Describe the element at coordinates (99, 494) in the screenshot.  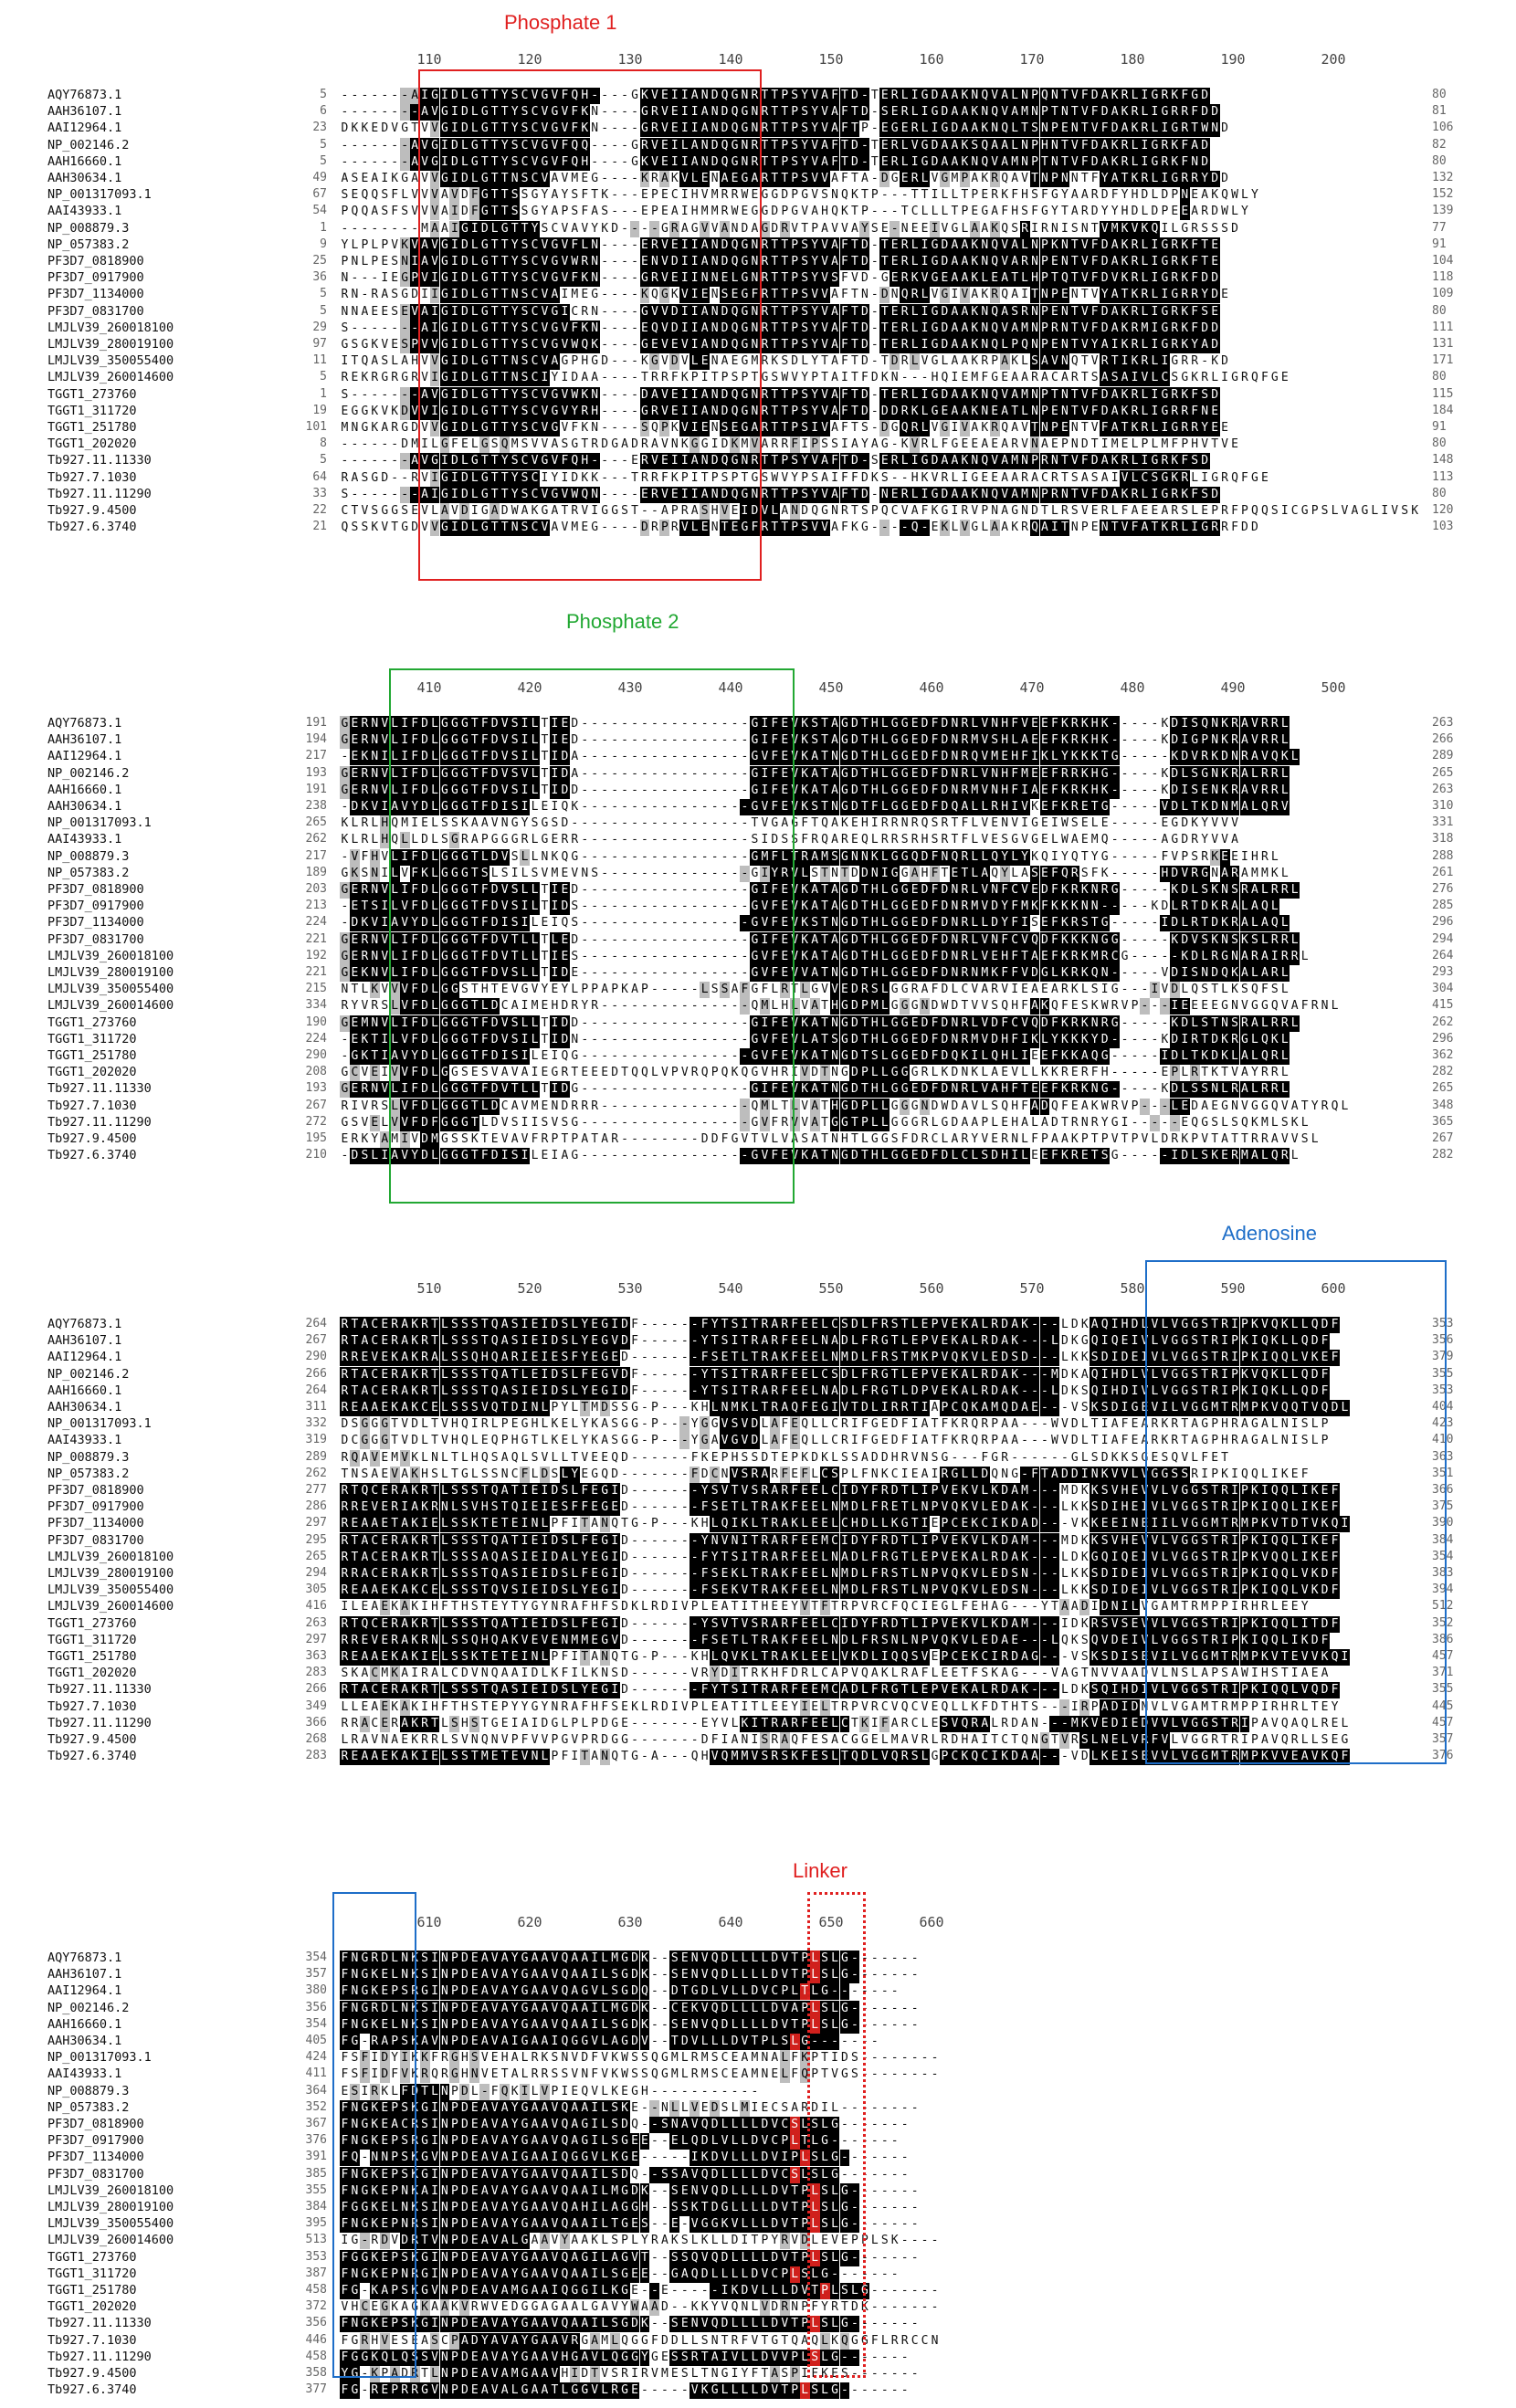
I see `sequence-id: Tb927.11.11290` at that location.